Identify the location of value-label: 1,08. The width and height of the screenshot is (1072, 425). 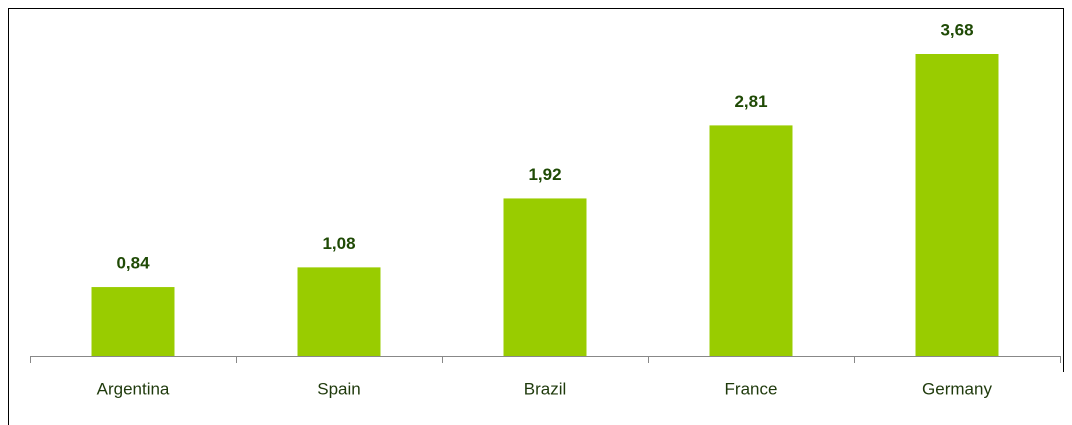
(338, 243).